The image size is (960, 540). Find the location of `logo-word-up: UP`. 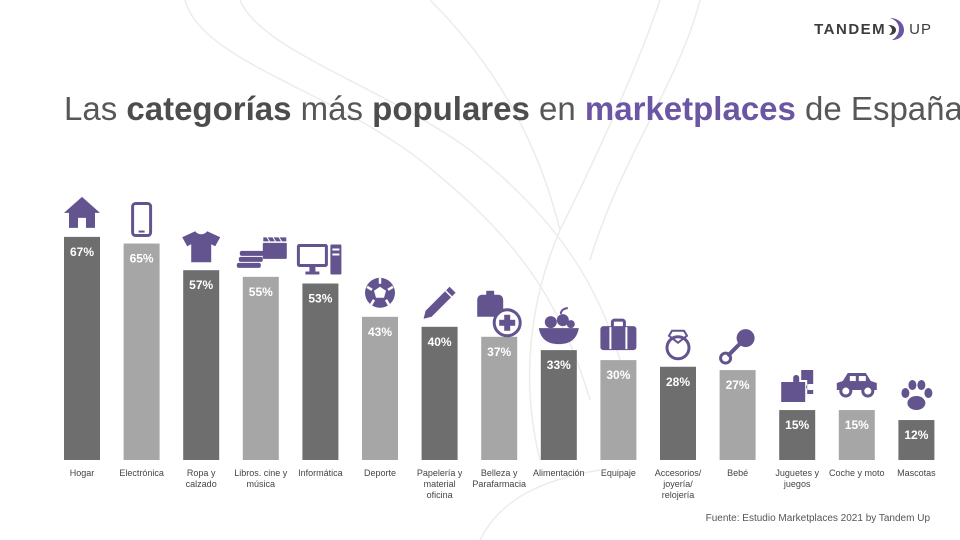

logo-word-up: UP is located at coordinates (920, 29).